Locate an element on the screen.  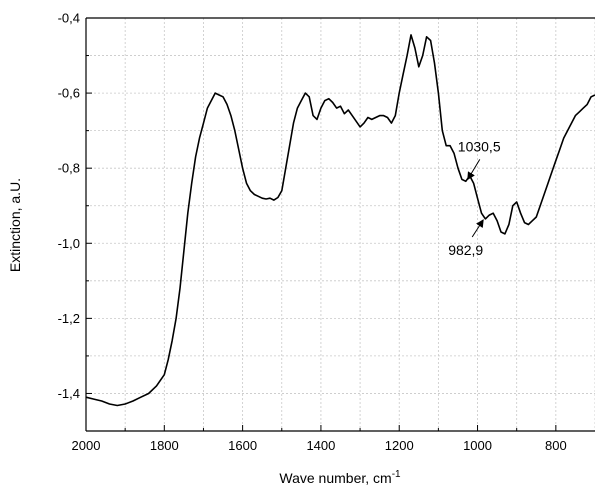
annotations: 1030,5 982,9 is located at coordinates (474, 198).